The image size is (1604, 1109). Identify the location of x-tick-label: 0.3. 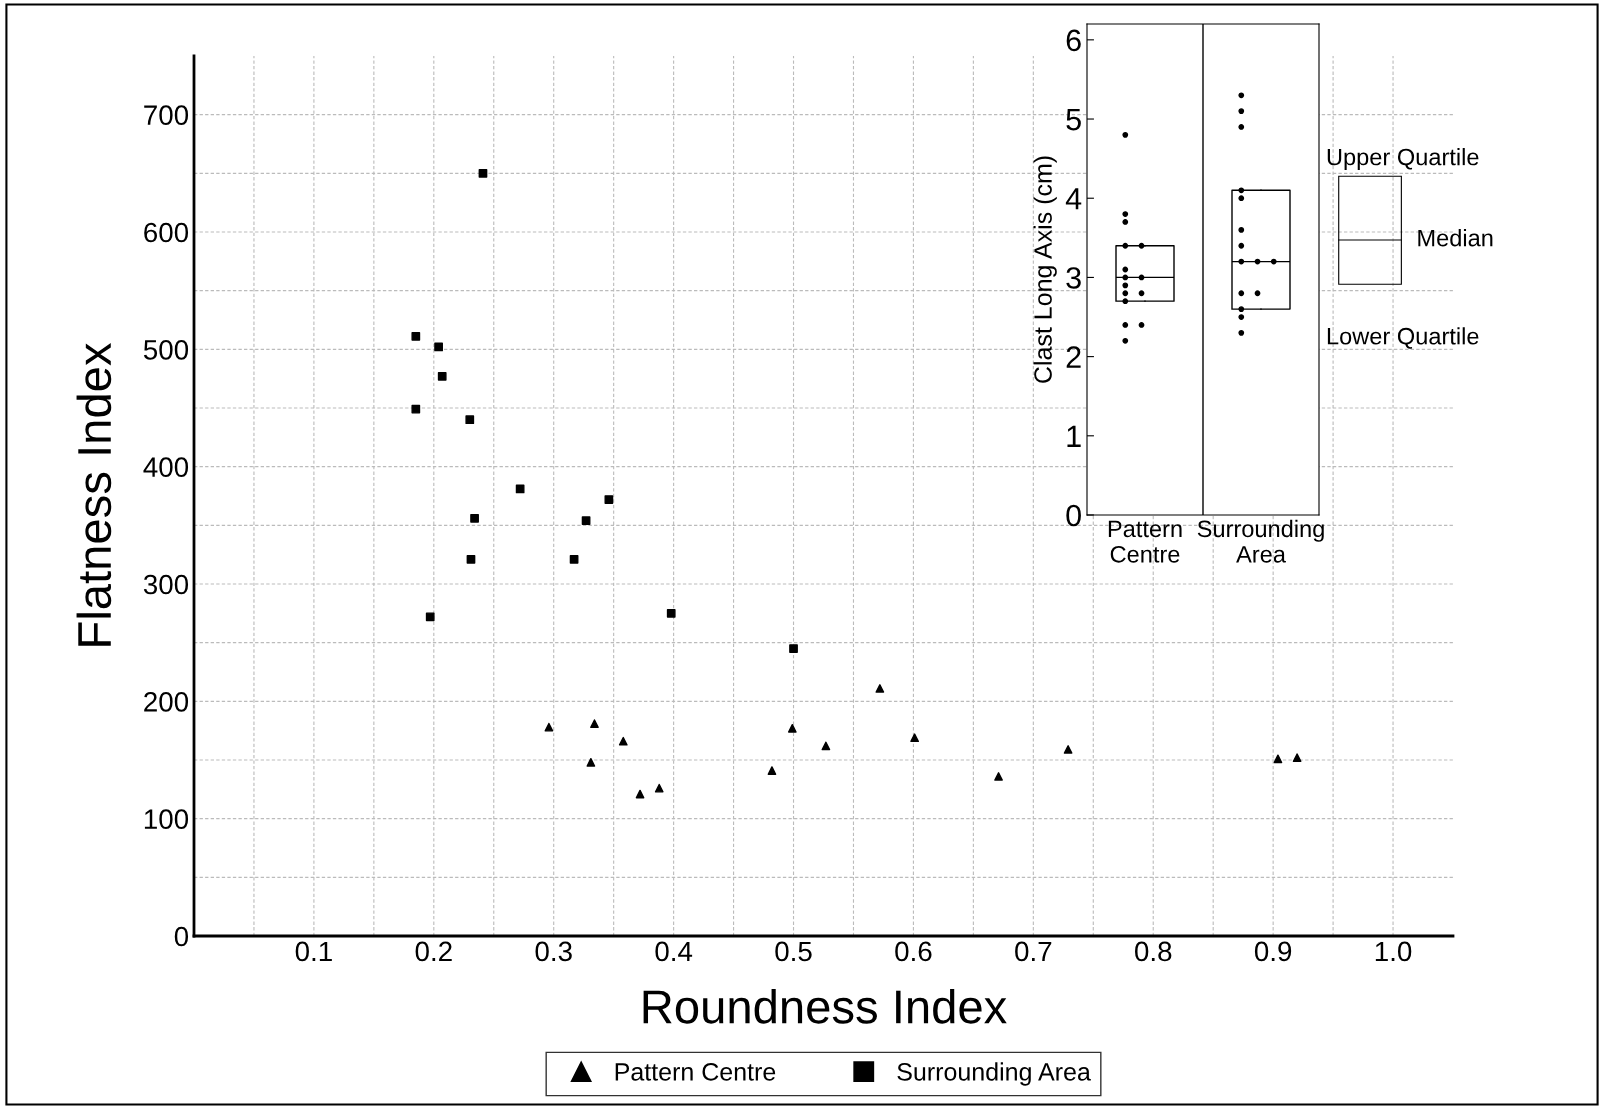
(553, 951).